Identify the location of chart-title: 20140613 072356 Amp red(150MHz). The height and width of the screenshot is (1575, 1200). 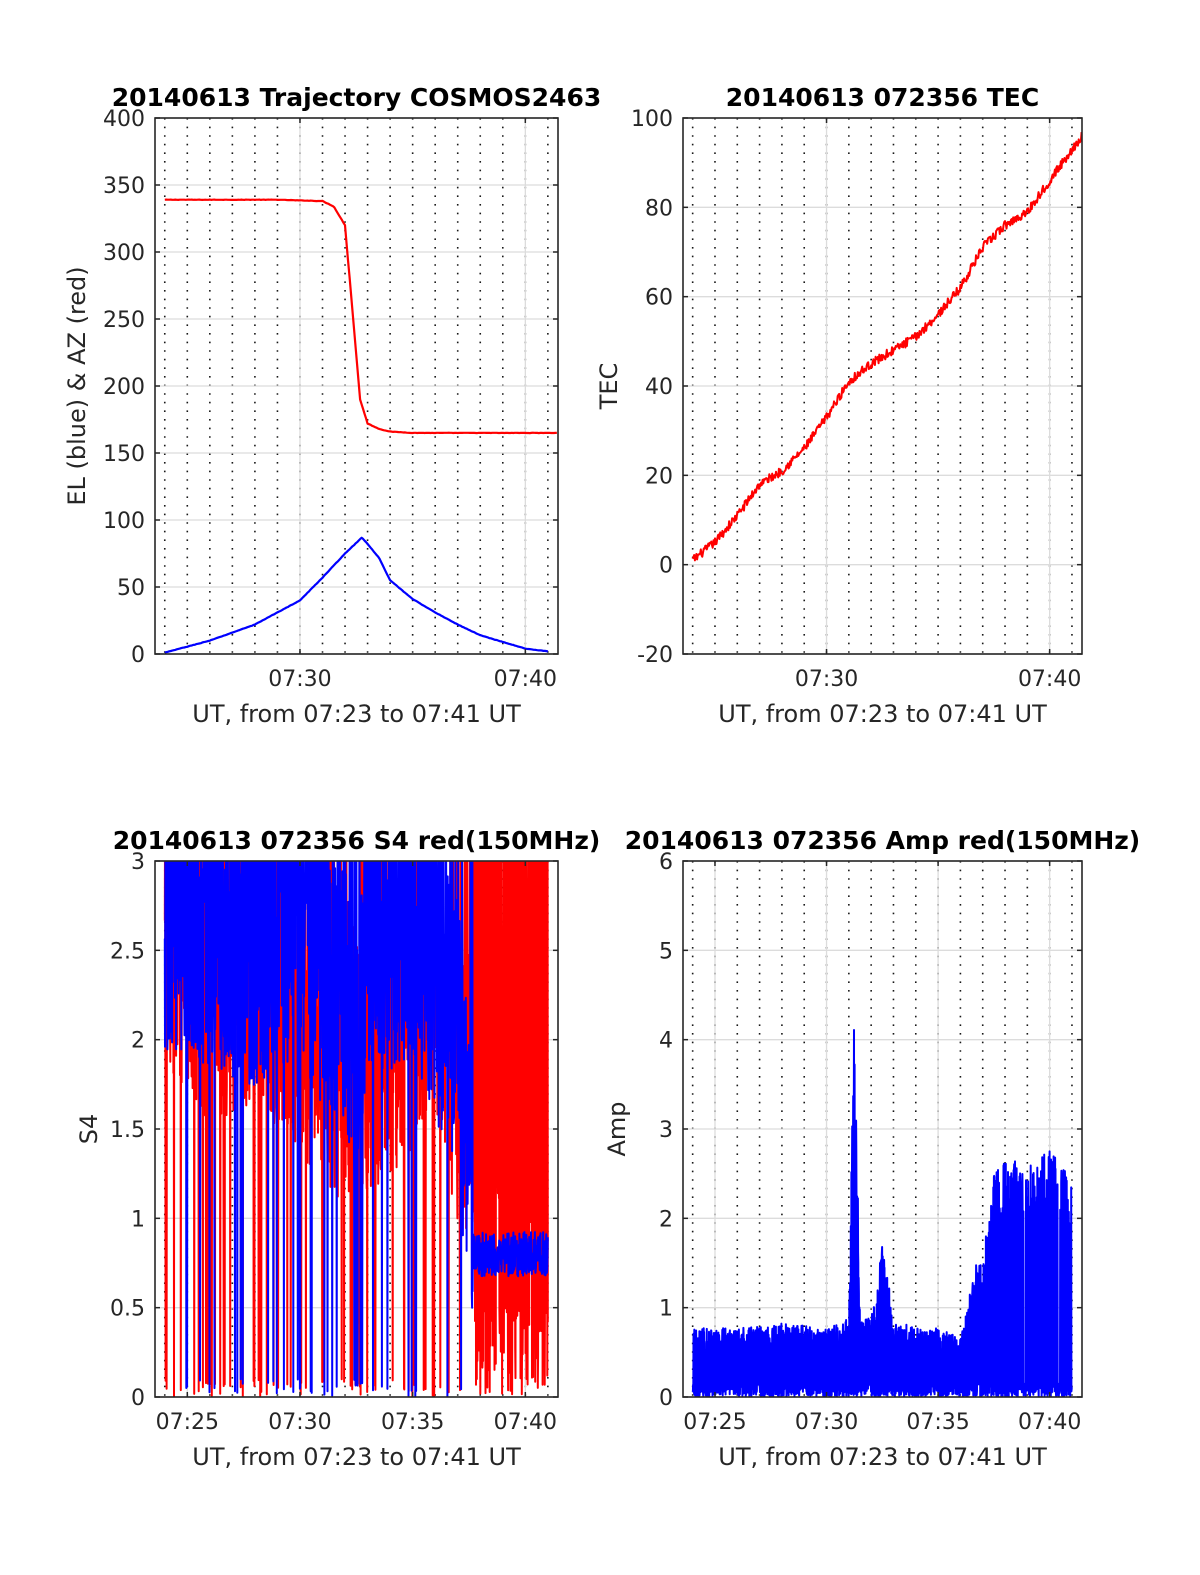
(883, 840).